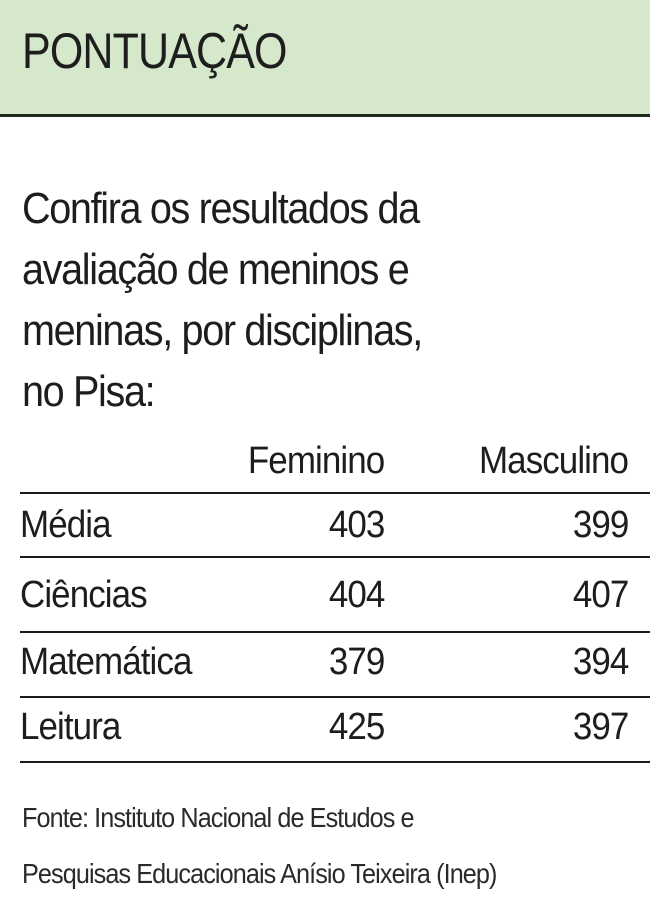 This screenshot has width=660, height=905. I want to click on cell-masculino: 407, so click(600, 595).